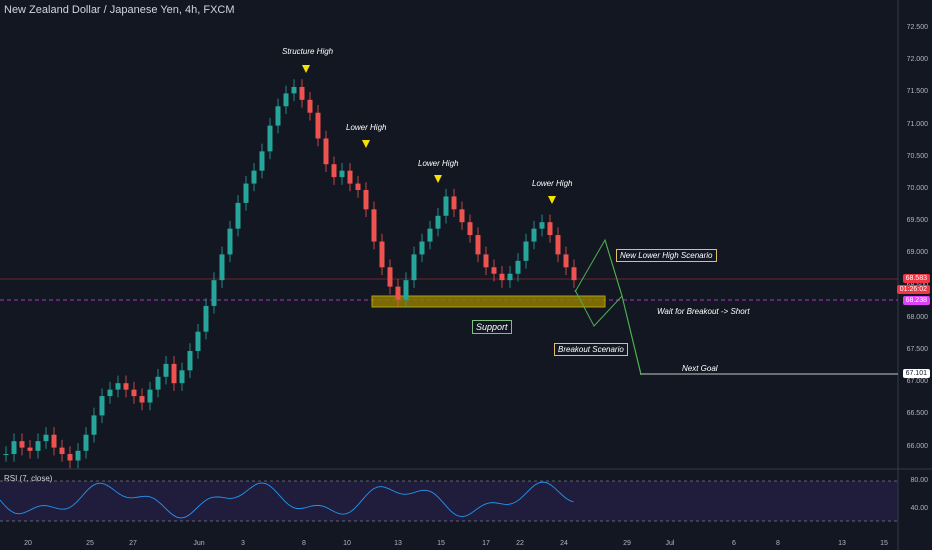 This screenshot has height=550, width=932. I want to click on time-tick: 17, so click(486, 543).